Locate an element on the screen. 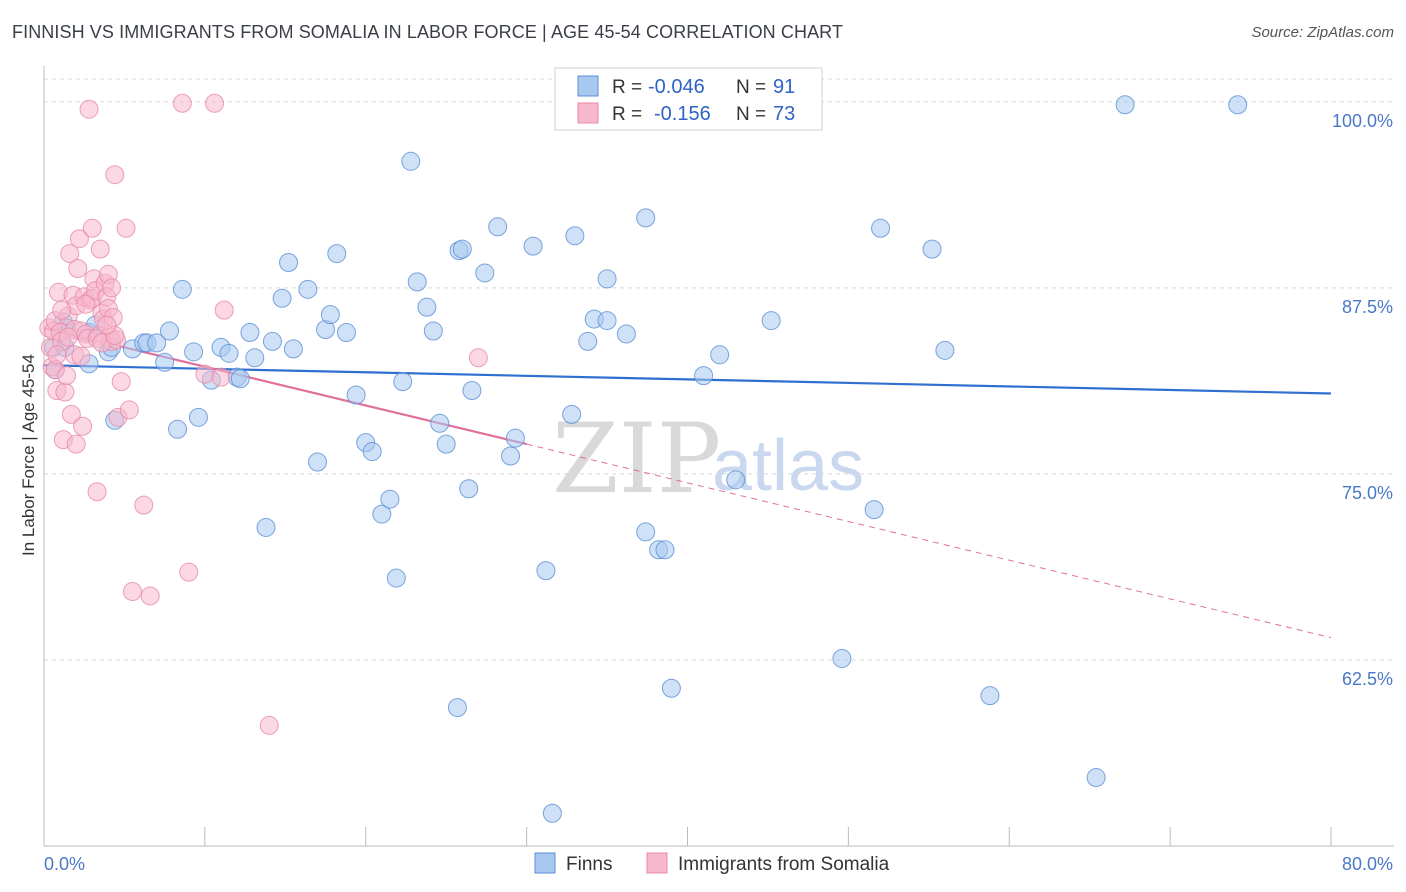  y-tick-label: 75.0% is located at coordinates (1367, 493).